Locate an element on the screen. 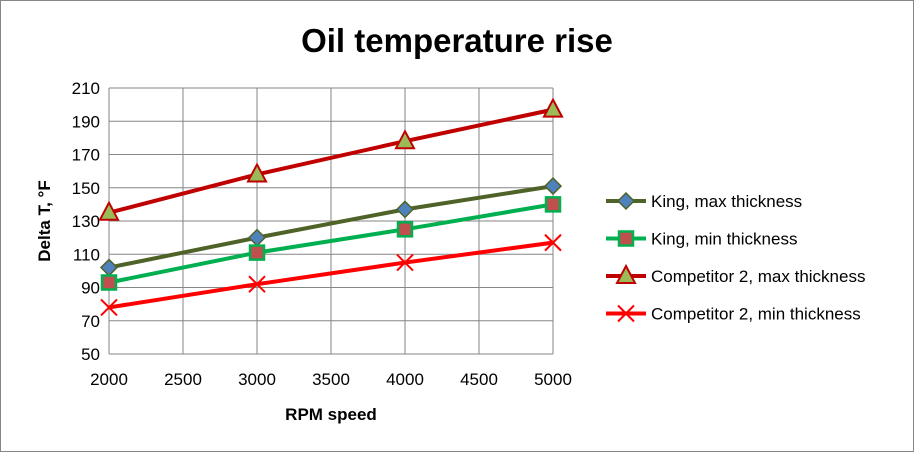 The height and width of the screenshot is (452, 914). y-axis-label: Delta T, °F is located at coordinates (44, 220).